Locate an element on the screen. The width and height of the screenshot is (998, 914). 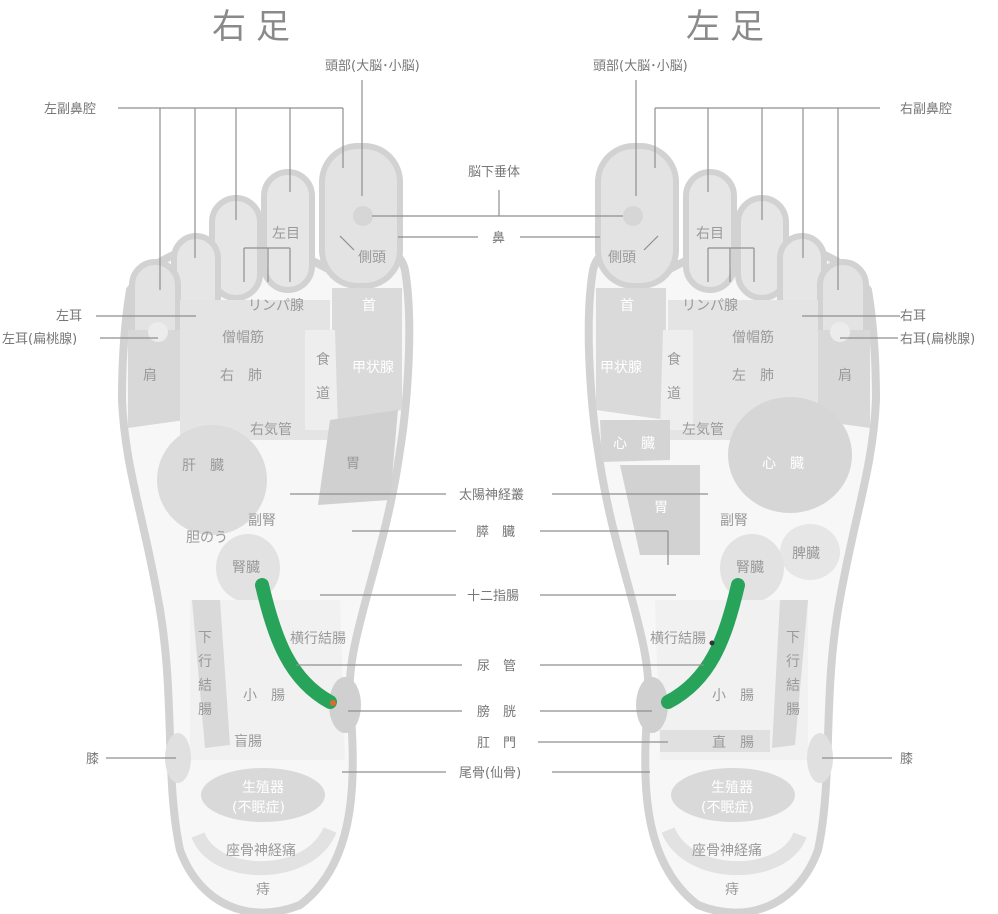
lf-transverse-colon: 横行結腸 is located at coordinates (678, 639).